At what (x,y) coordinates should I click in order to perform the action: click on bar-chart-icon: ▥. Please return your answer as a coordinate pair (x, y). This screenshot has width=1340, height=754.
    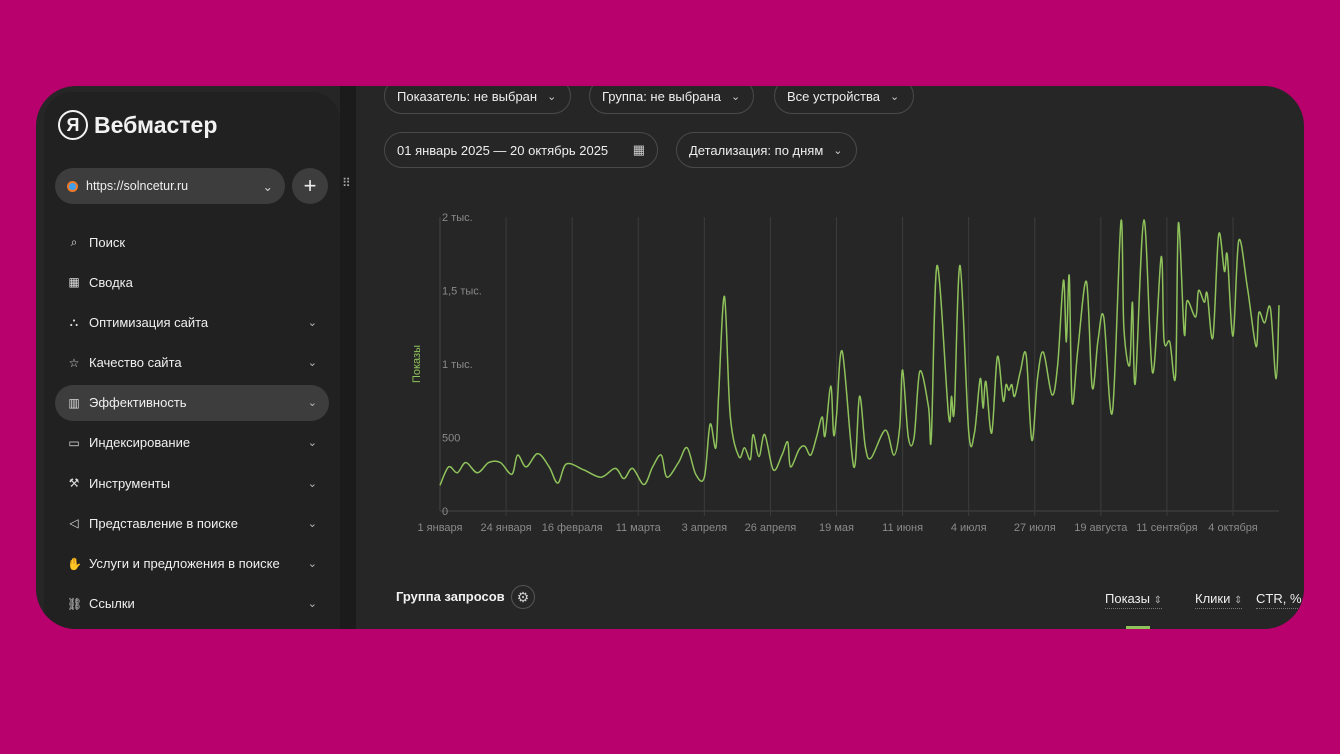
    Looking at the image, I should click on (74, 402).